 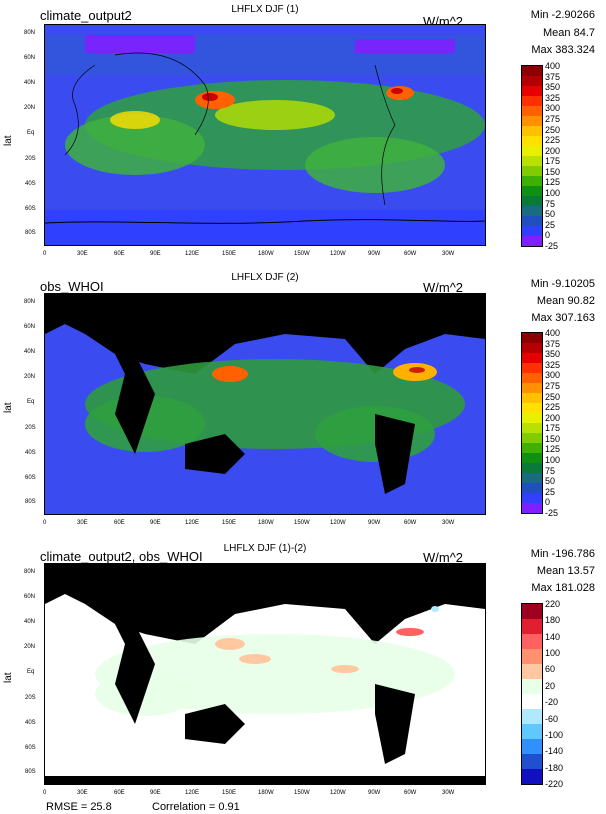 I want to click on colorbar-label: 250, so click(x=553, y=129).